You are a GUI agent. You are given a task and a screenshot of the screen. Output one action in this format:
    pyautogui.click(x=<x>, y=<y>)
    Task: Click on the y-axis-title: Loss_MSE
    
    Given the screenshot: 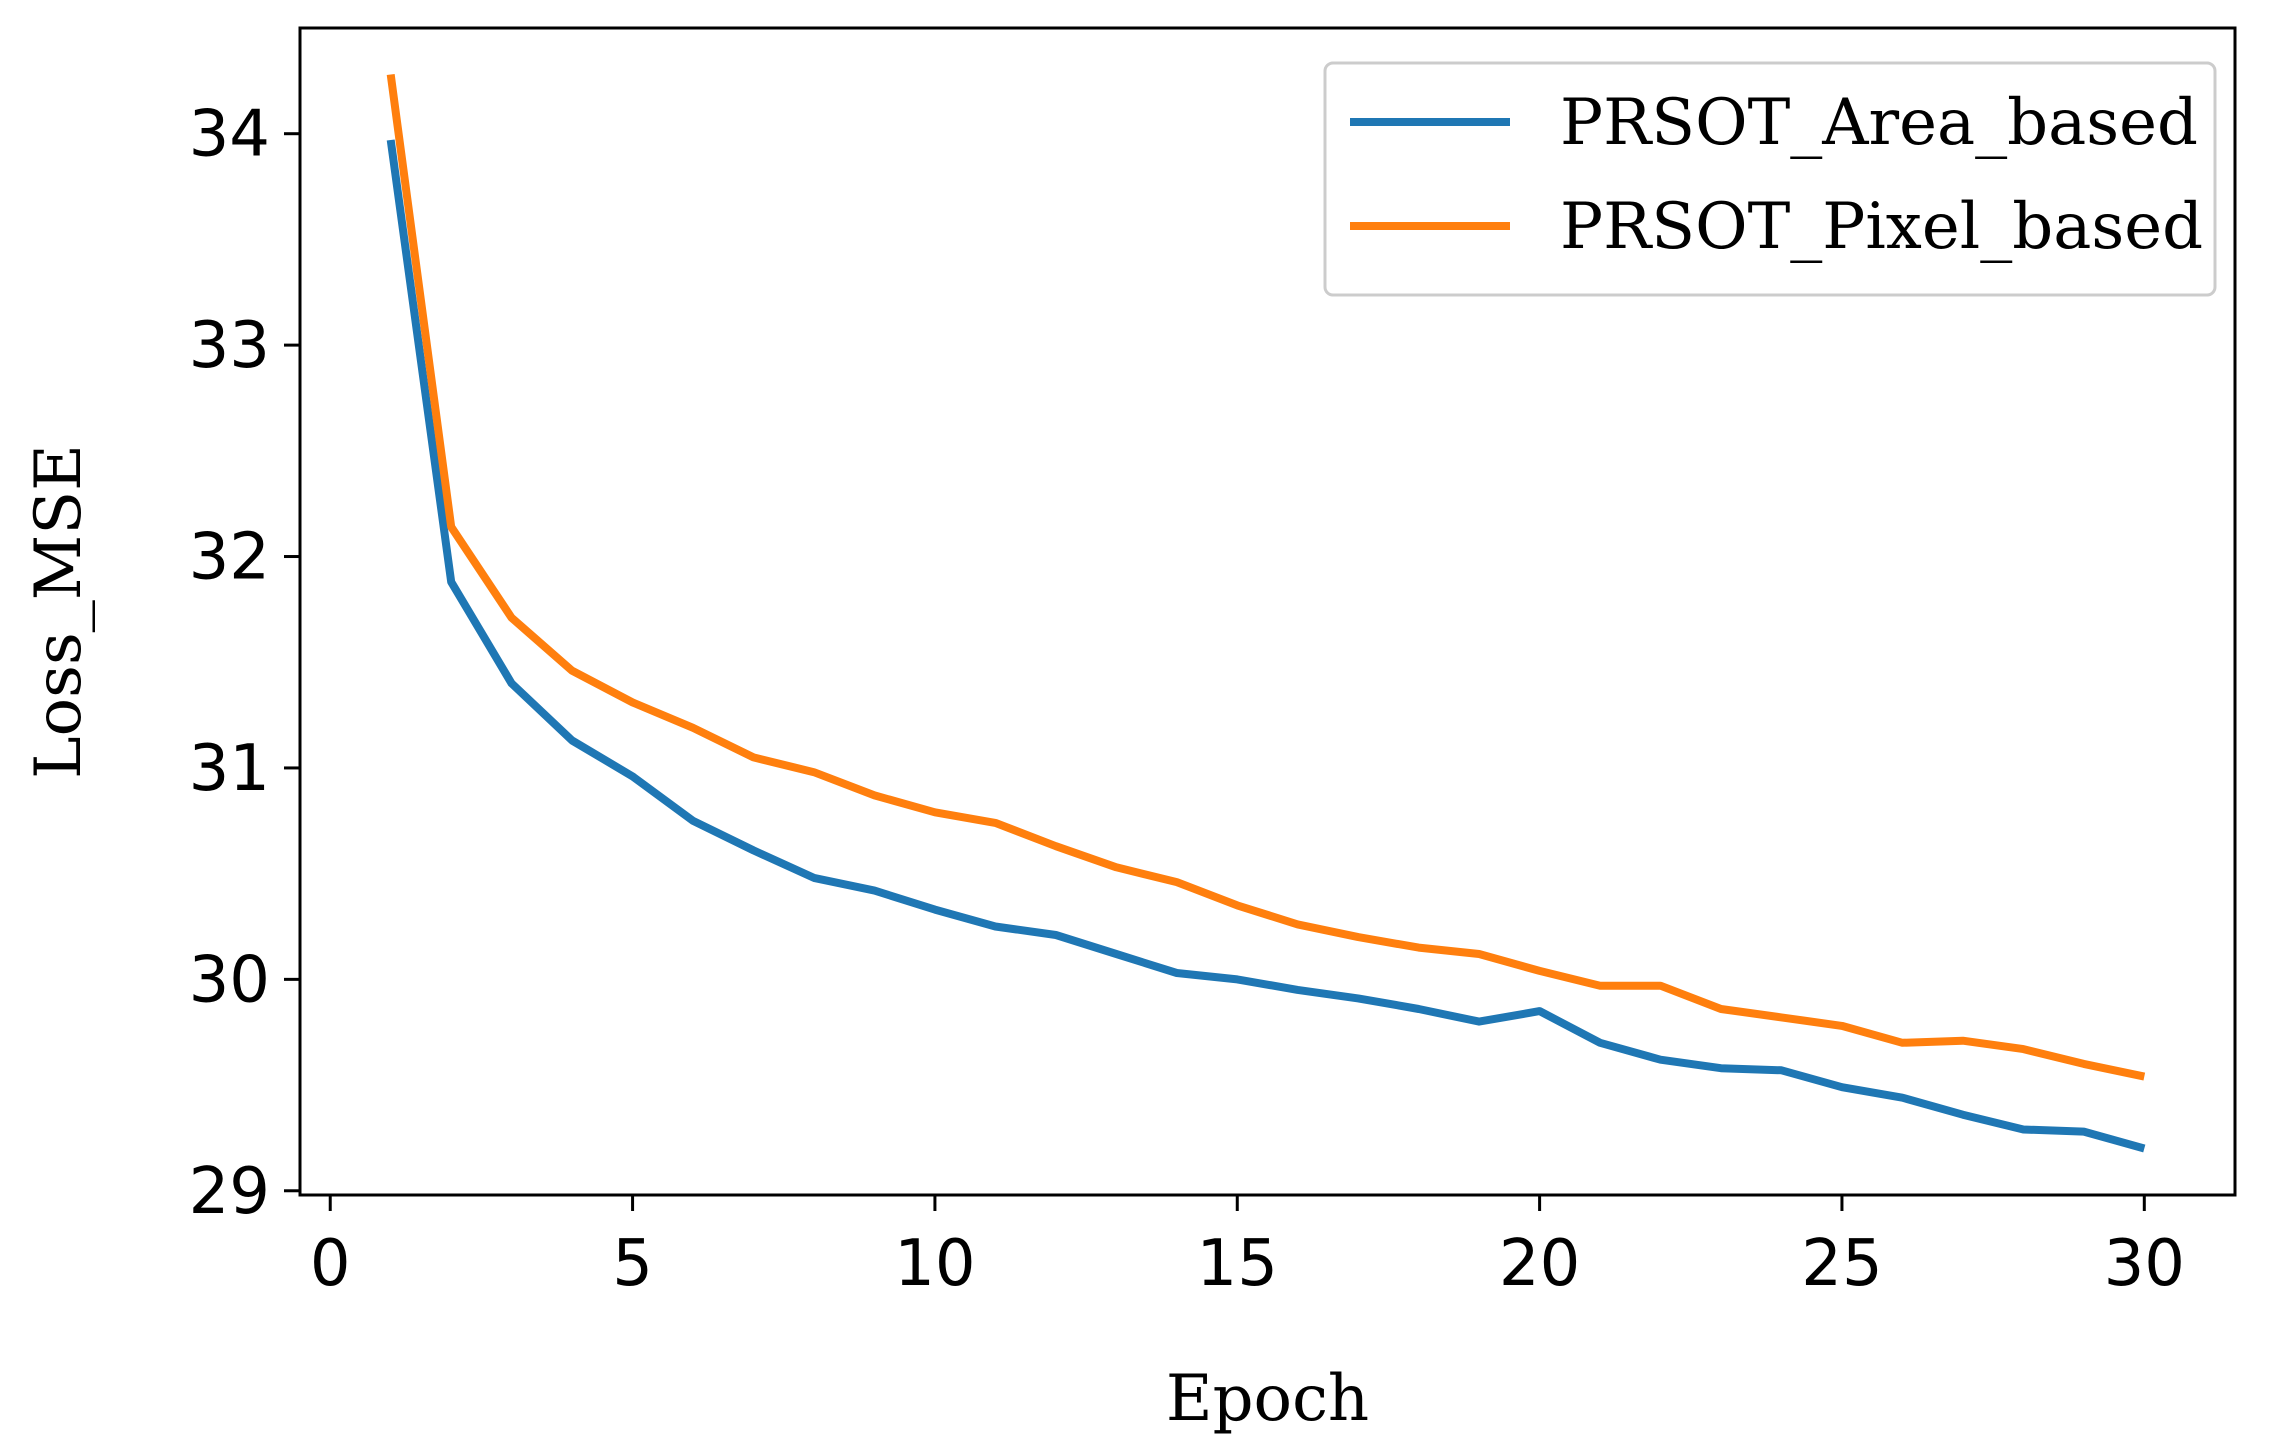 What is the action you would take?
    pyautogui.click(x=59, y=611)
    